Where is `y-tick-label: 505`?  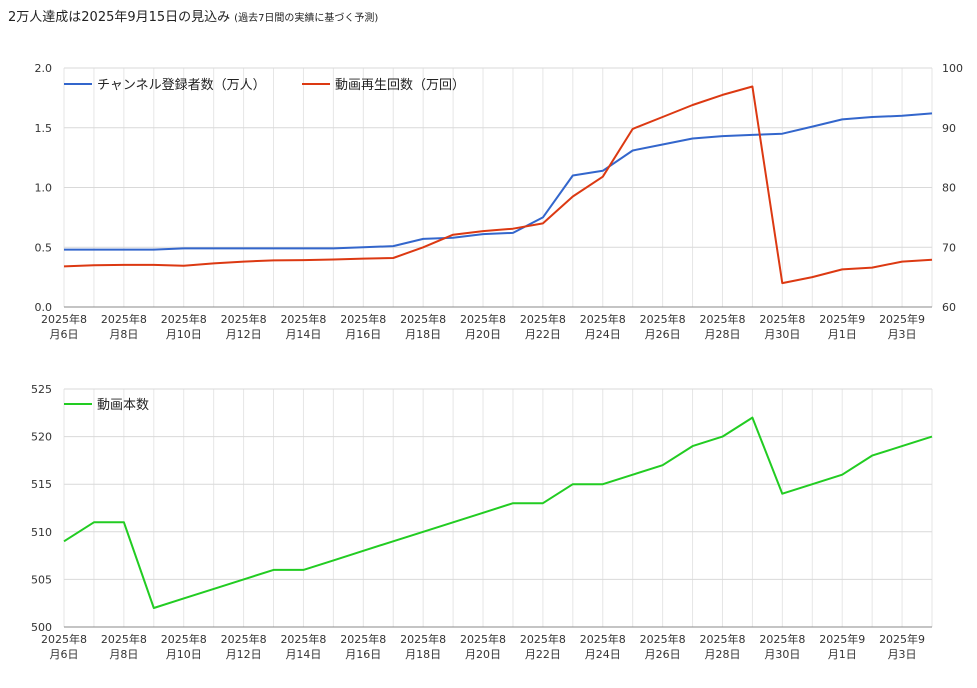
y-tick-label: 505 is located at coordinates (41, 579).